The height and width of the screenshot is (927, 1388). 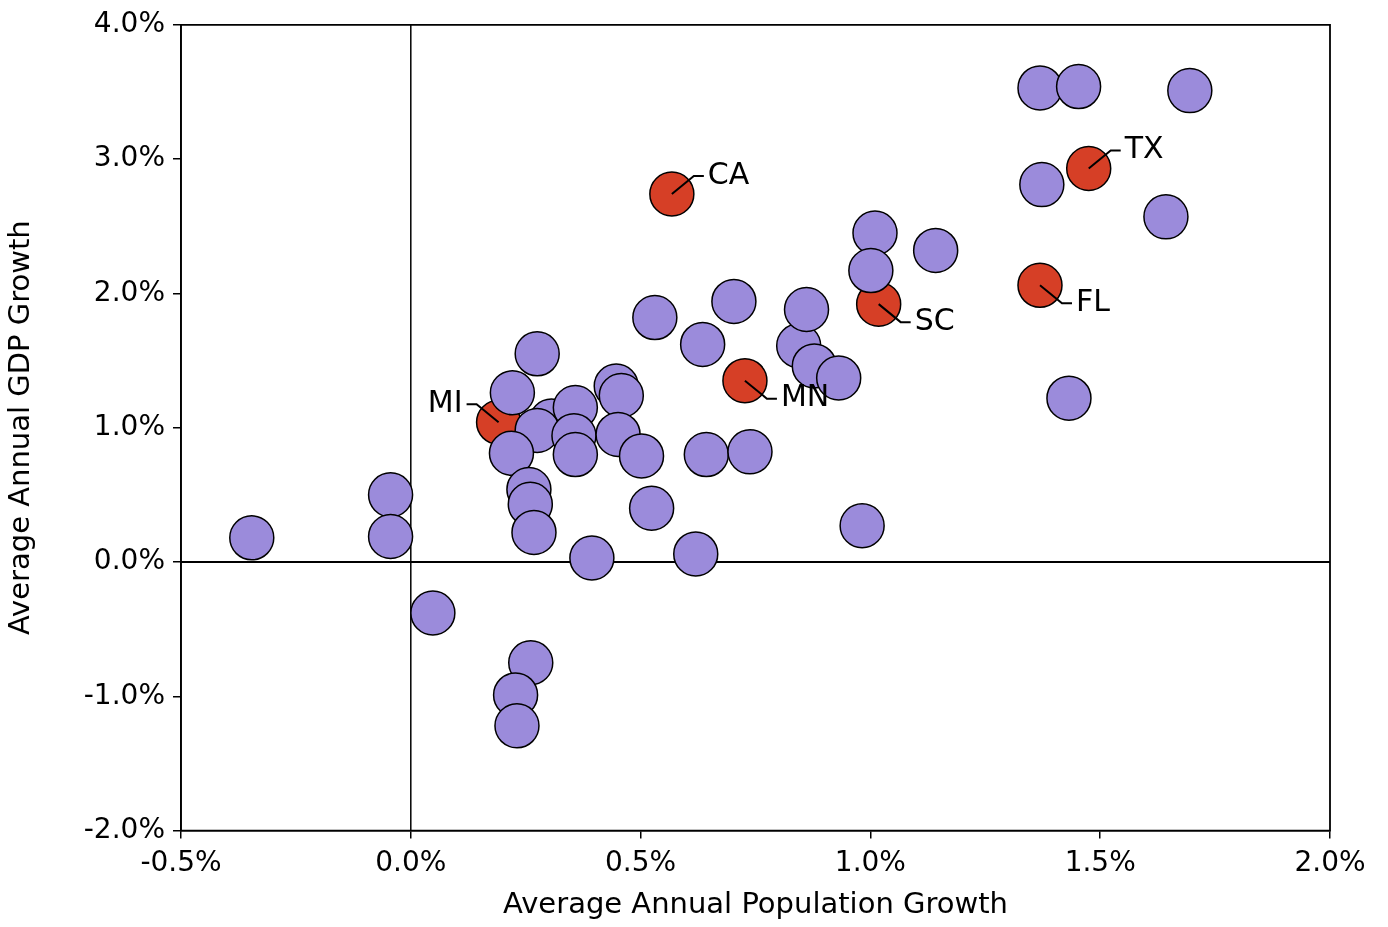 What do you see at coordinates (129, 157) in the screenshot?
I see `y-tick-label: 3.0%` at bounding box center [129, 157].